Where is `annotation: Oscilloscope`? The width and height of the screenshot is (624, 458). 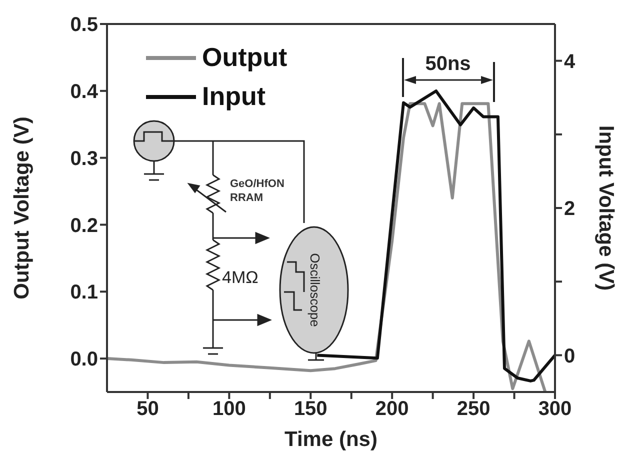
annotation: Oscilloscope is located at coordinates (315, 290).